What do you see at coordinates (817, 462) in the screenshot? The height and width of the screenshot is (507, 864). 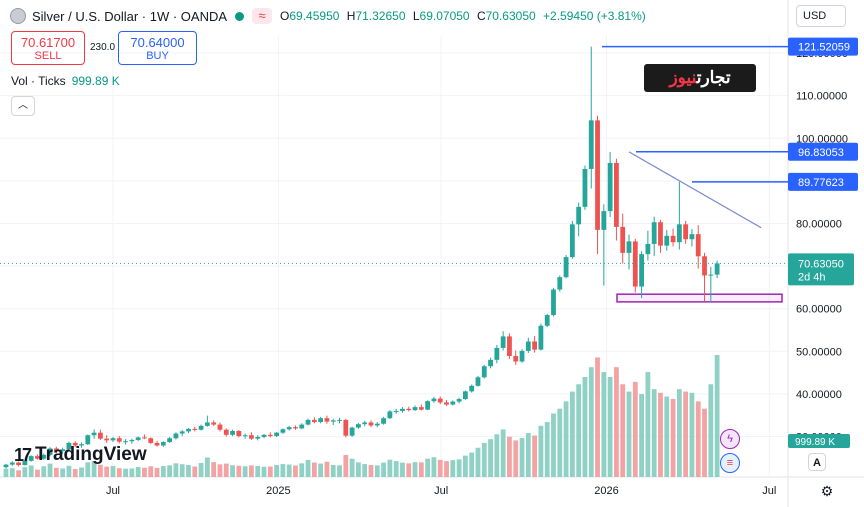 I see `auto-scale-button: A` at bounding box center [817, 462].